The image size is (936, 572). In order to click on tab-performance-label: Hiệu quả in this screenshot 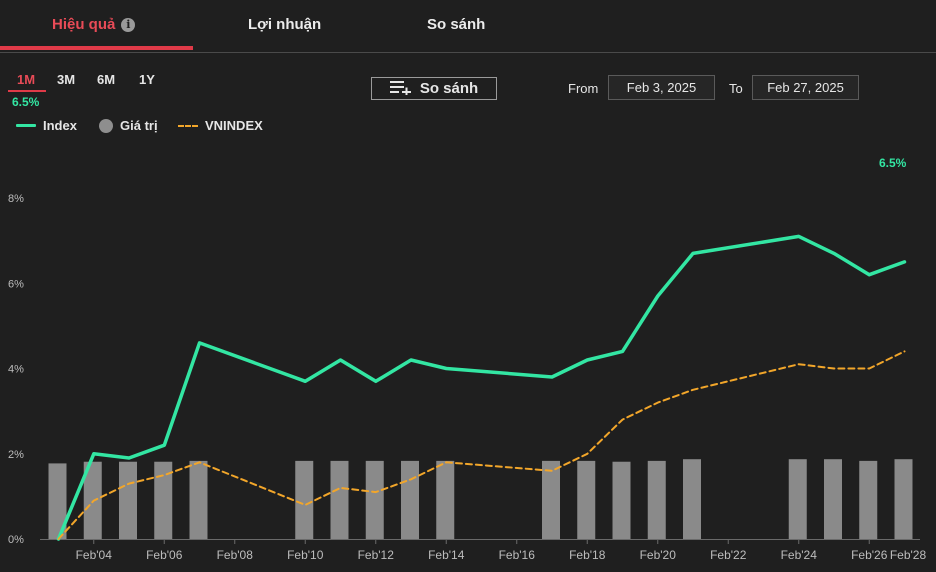, I will do `click(84, 24)`.